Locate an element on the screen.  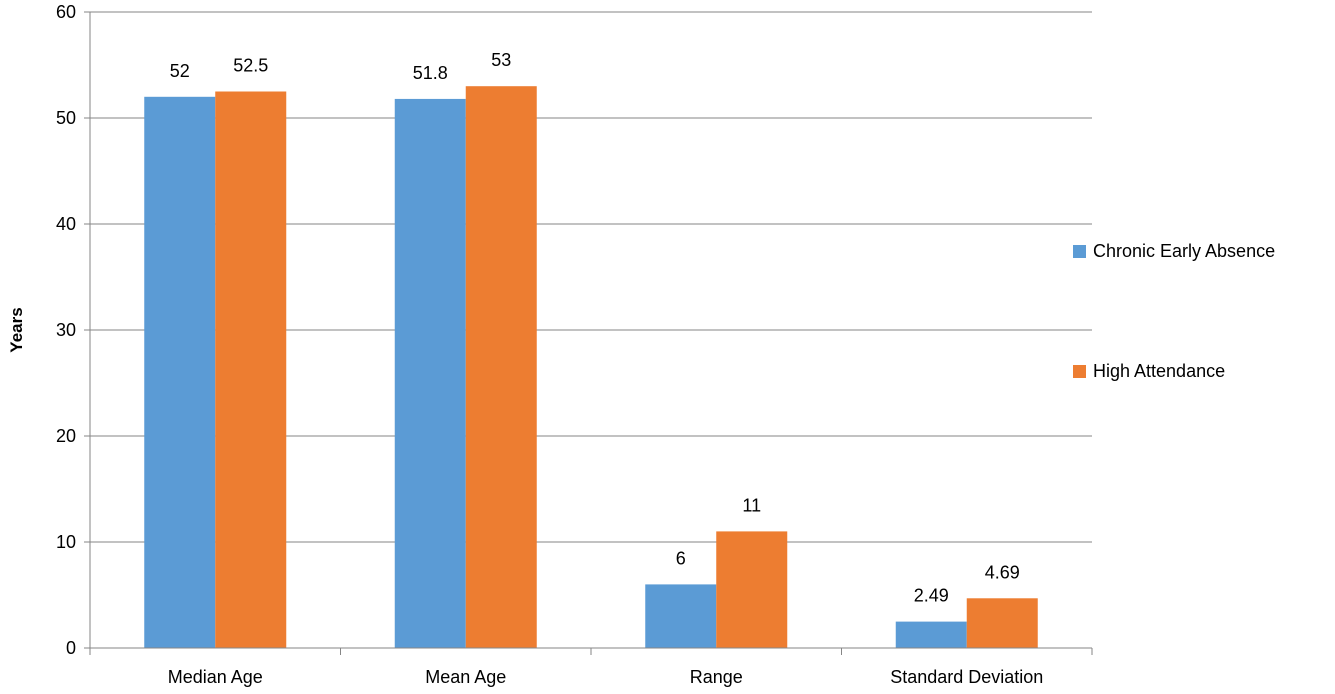
y-tick-label: 30 is located at coordinates (66, 330).